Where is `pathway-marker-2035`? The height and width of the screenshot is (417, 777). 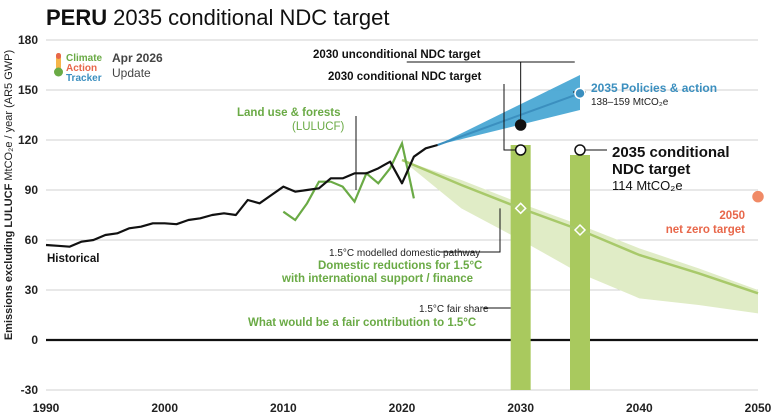
pathway-marker-2035 is located at coordinates (580, 230).